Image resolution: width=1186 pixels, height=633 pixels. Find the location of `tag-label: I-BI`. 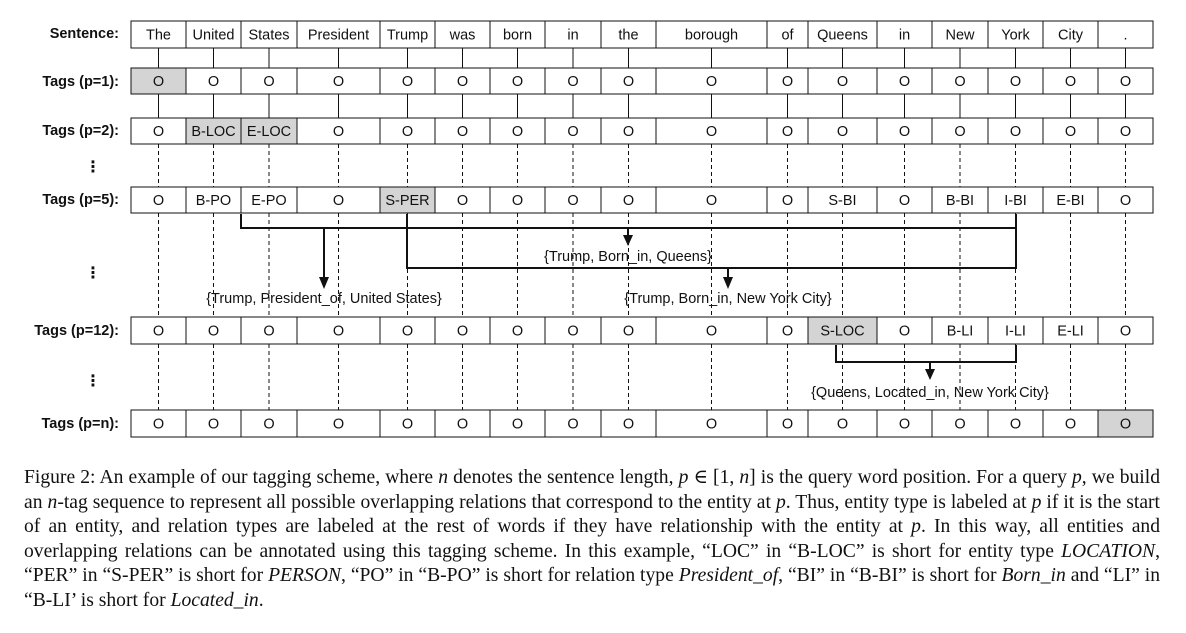

tag-label: I-BI is located at coordinates (1015, 201).